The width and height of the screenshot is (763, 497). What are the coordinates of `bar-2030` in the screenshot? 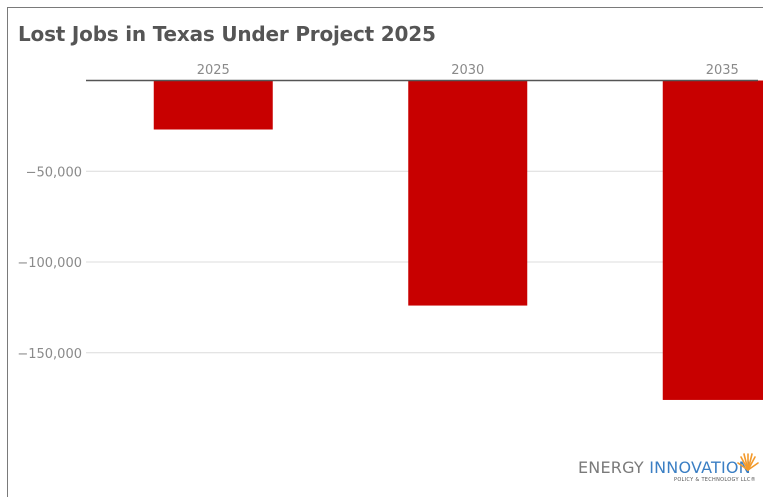 It's located at (468, 193).